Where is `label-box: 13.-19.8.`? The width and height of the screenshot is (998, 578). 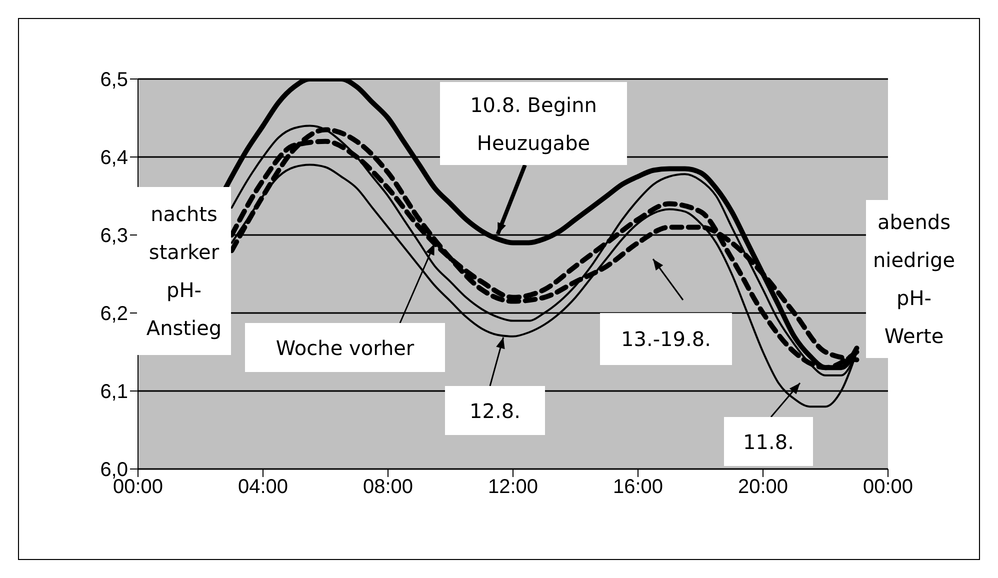 label-box: 13.-19.8. is located at coordinates (666, 339).